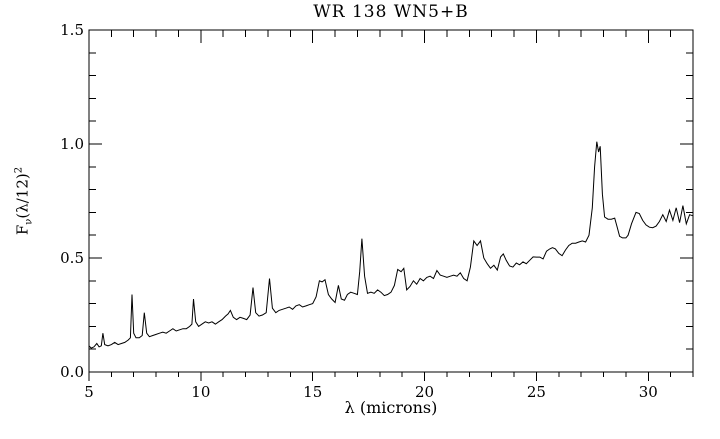 The height and width of the screenshot is (439, 720). Describe the element at coordinates (391, 407) in the screenshot. I see `x-axis-label: λ (microns)` at that location.